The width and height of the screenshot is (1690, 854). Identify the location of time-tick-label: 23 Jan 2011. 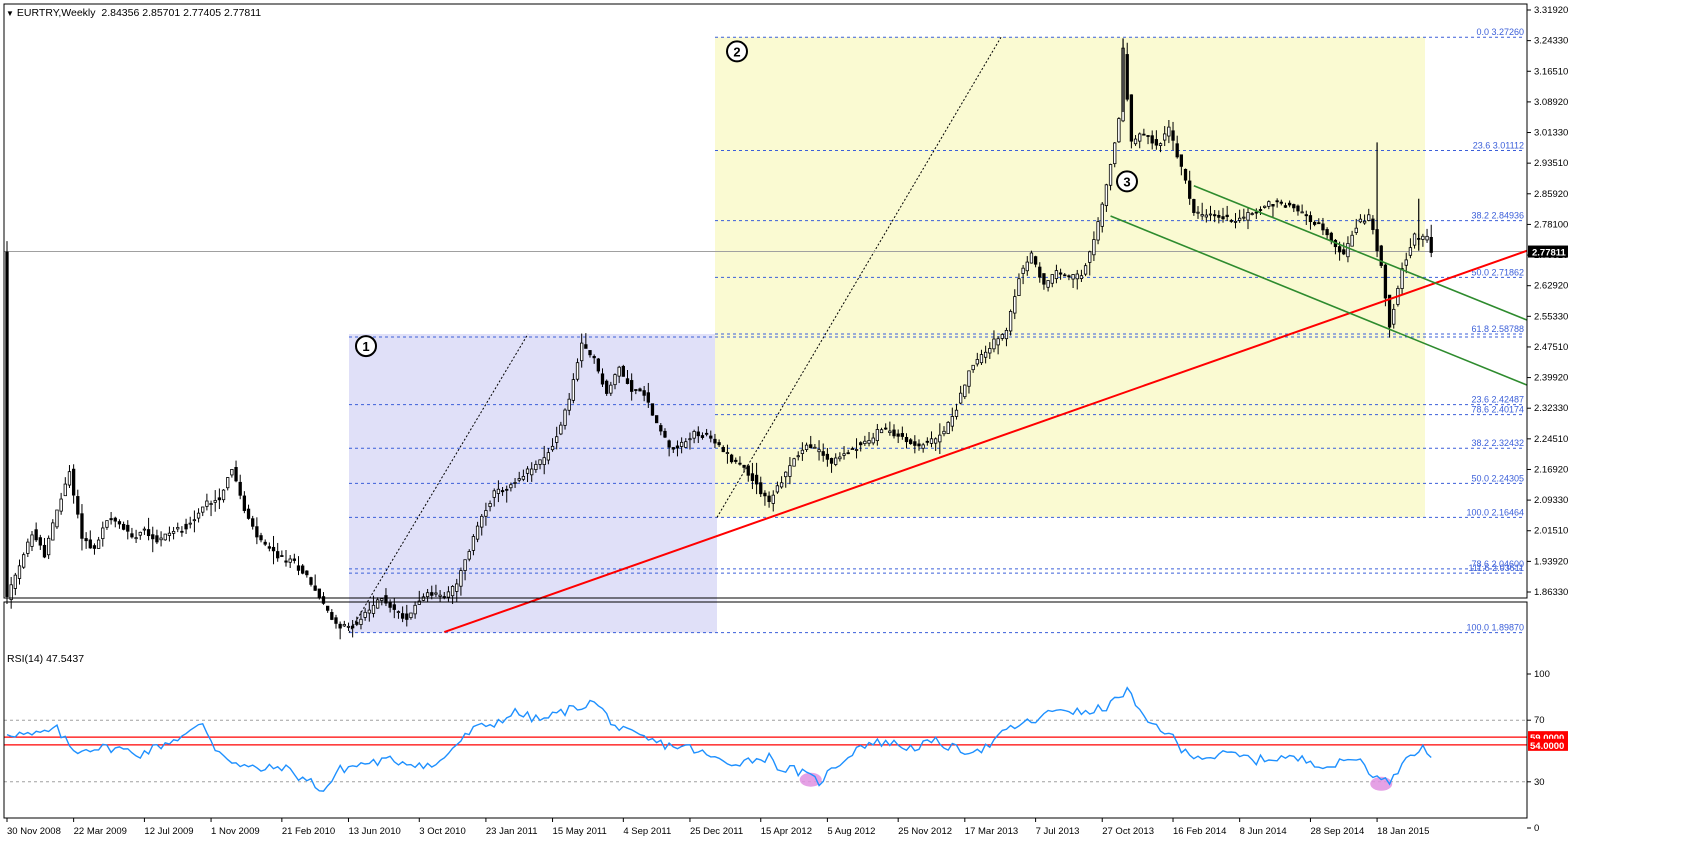
(512, 831).